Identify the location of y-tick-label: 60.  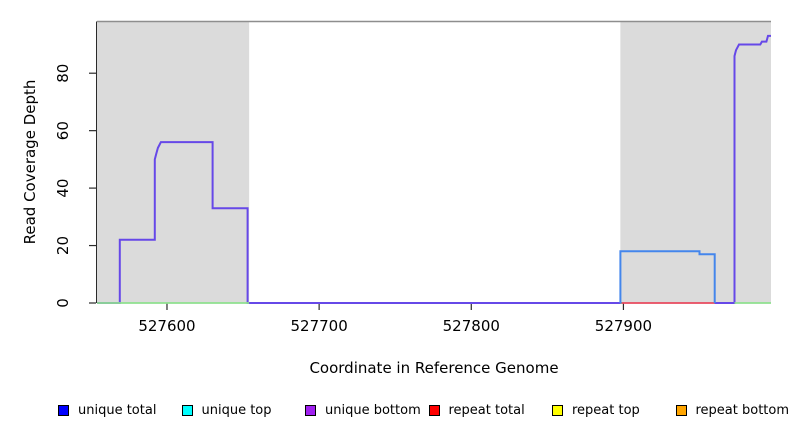
(63, 130).